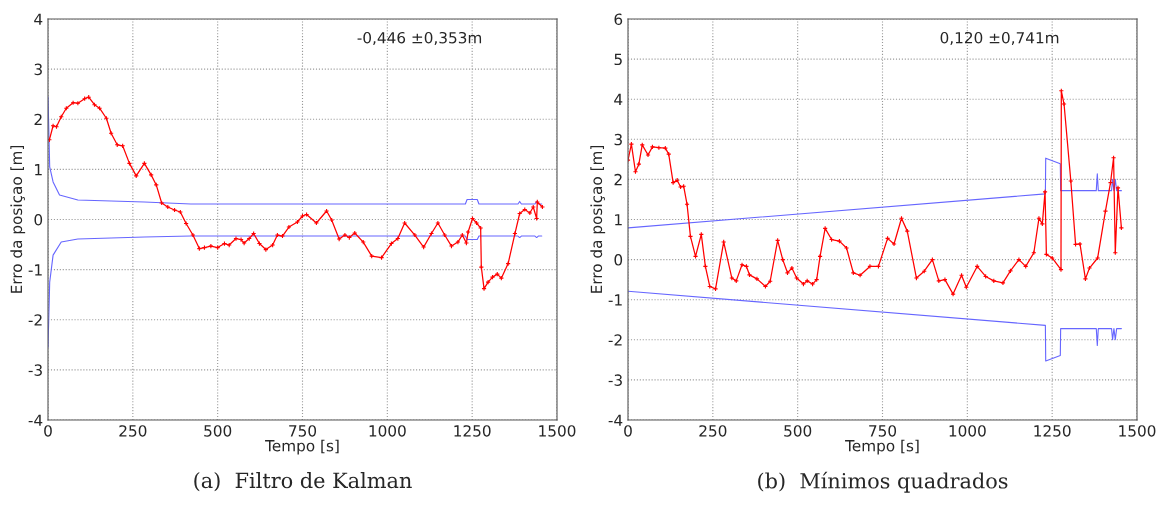  Describe the element at coordinates (618, 59) in the screenshot. I see `y-tick-label: 5` at that location.